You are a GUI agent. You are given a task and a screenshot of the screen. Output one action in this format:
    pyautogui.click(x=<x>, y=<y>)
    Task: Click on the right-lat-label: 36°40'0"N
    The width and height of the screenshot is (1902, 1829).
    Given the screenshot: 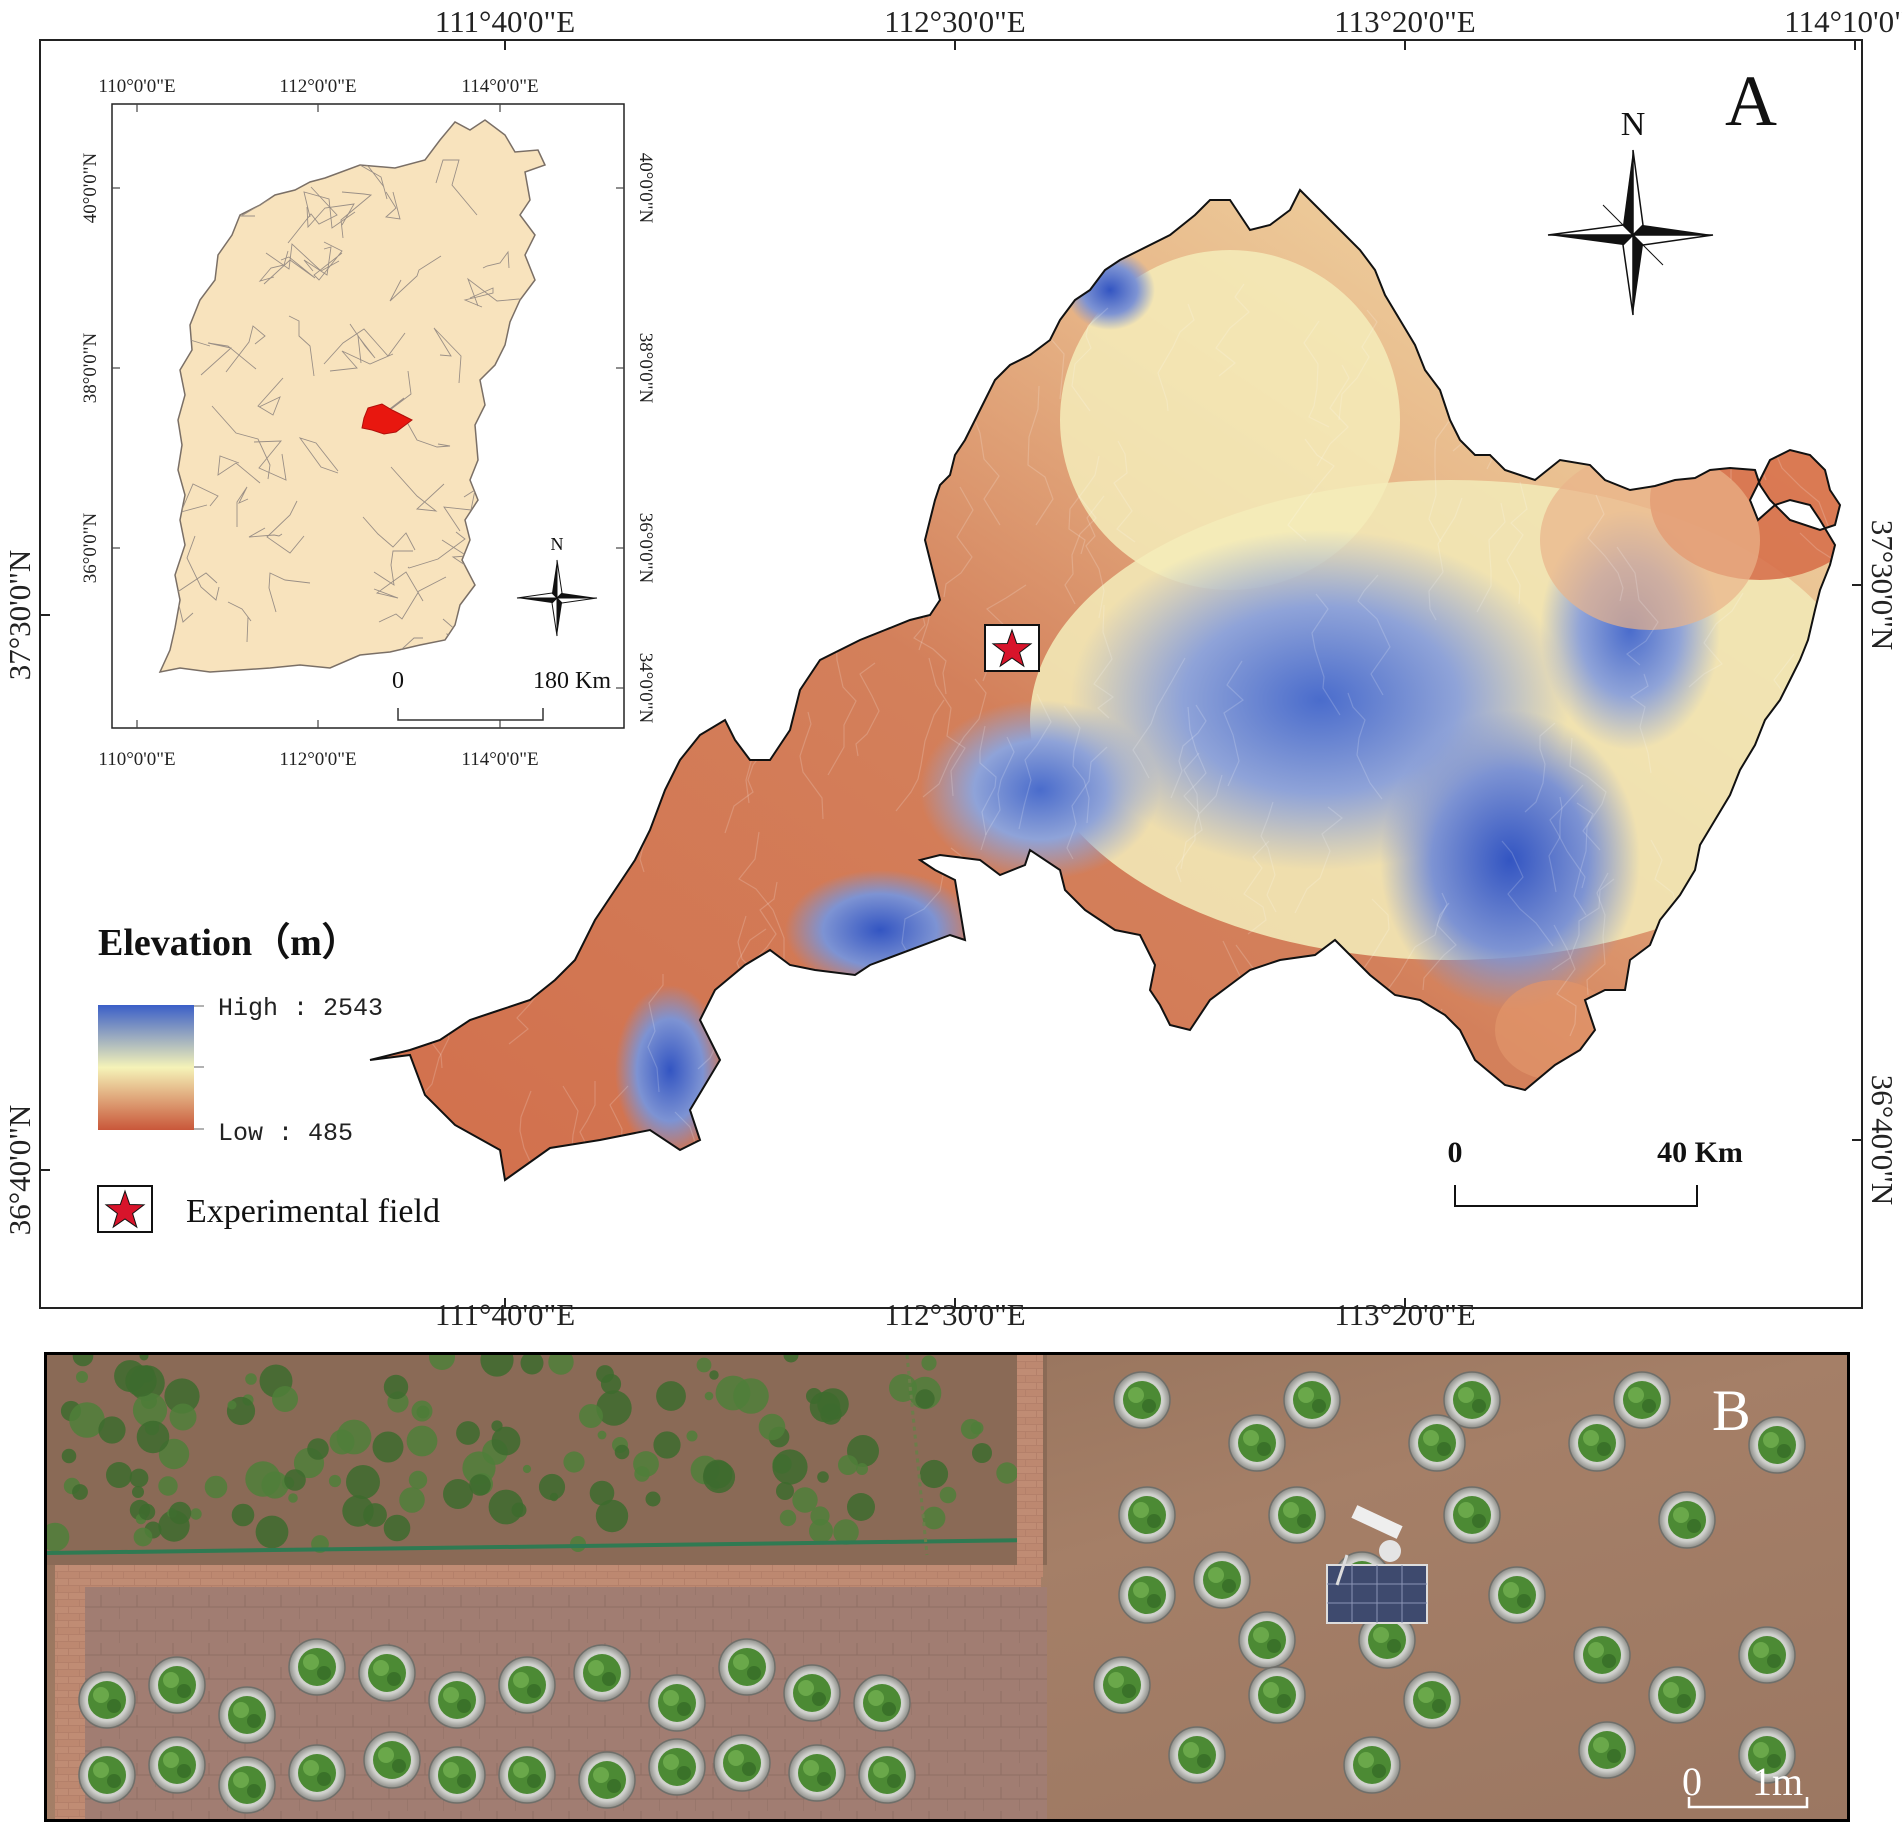 What is the action you would take?
    pyautogui.click(x=1882, y=1140)
    